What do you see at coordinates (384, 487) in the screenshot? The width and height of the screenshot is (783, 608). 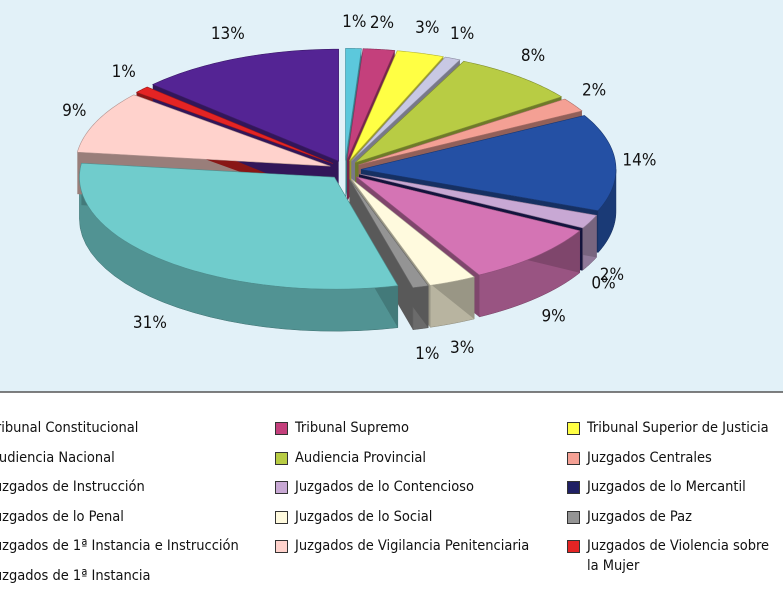 I see `legend-label: Juzgados de lo Contencioso` at bounding box center [384, 487].